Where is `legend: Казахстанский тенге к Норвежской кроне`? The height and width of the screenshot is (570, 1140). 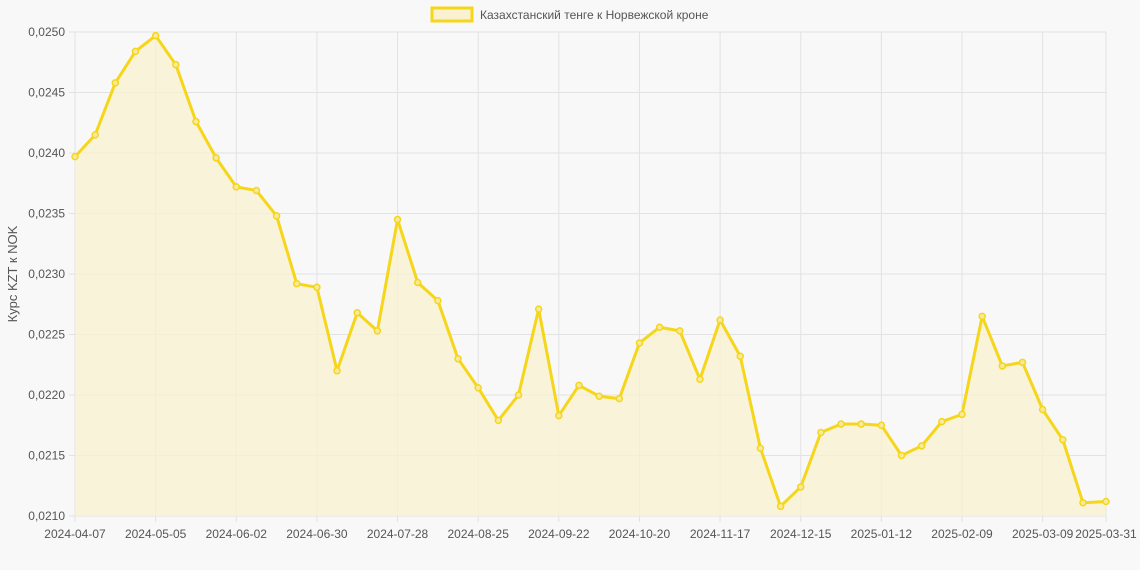
legend: Казахстанский тенге к Норвежской кроне is located at coordinates (569, 14).